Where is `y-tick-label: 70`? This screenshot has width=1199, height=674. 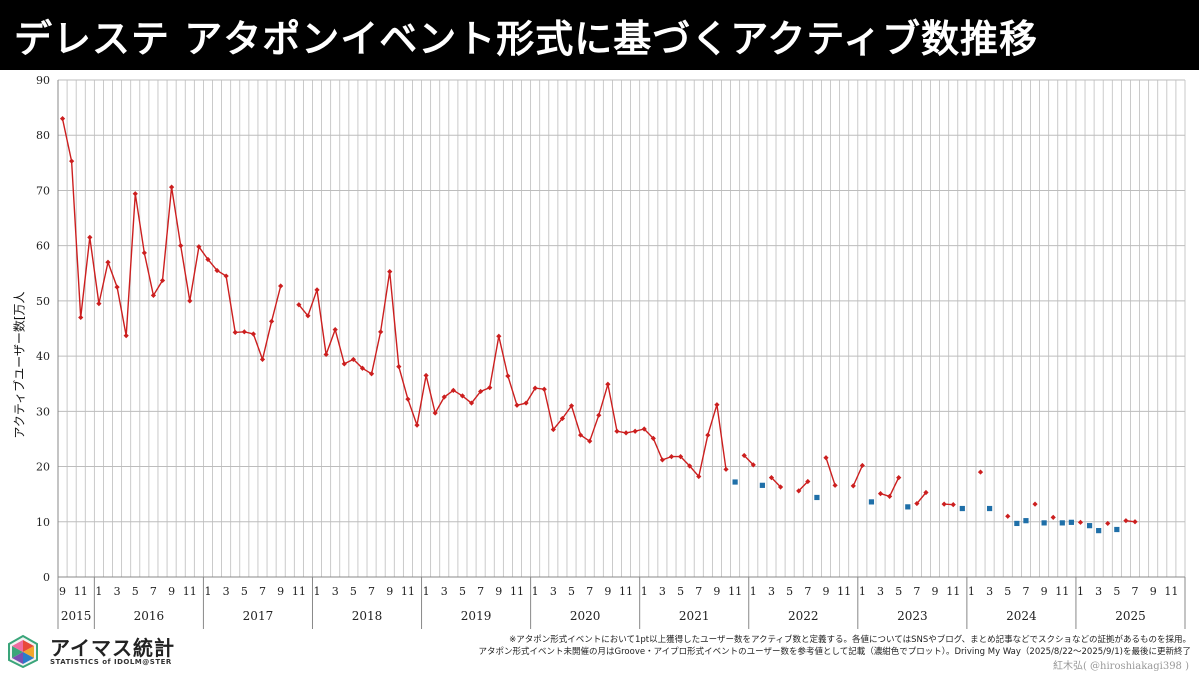 y-tick-label: 70 is located at coordinates (43, 190).